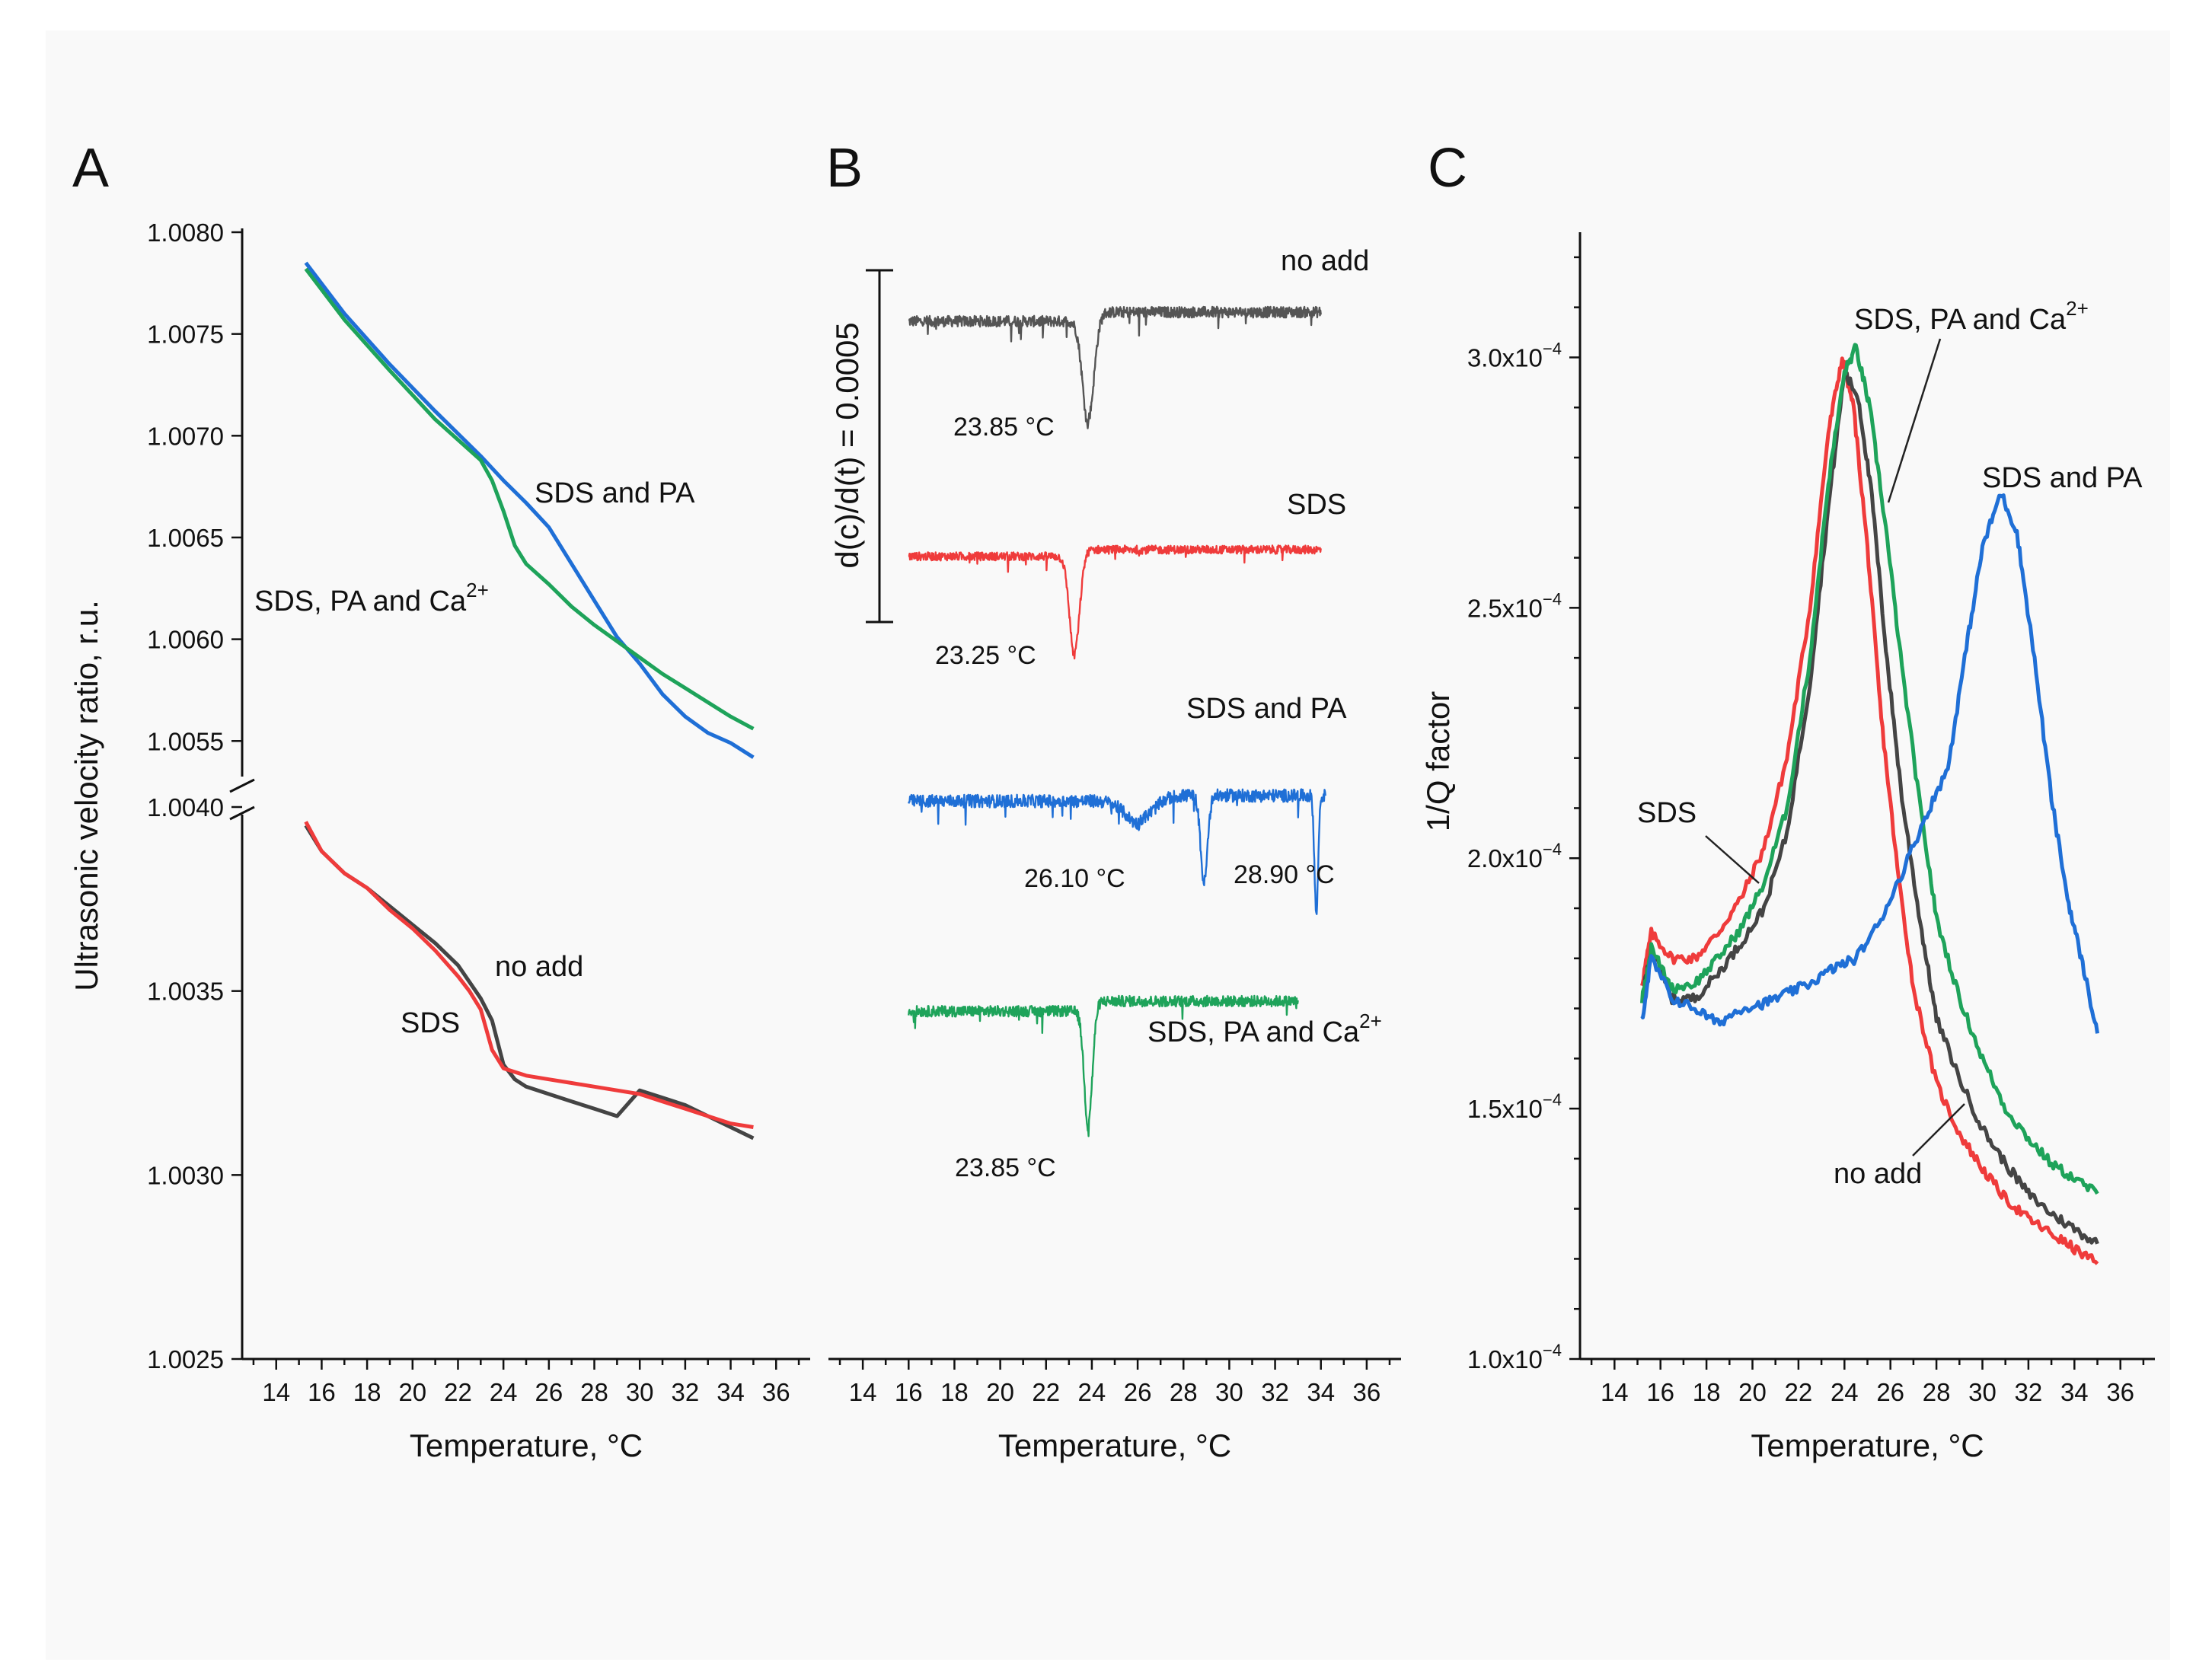 The width and height of the screenshot is (2212, 1678). Describe the element at coordinates (1092, 1392) in the screenshot. I see `panel-b-x-tick-label: 24` at that location.